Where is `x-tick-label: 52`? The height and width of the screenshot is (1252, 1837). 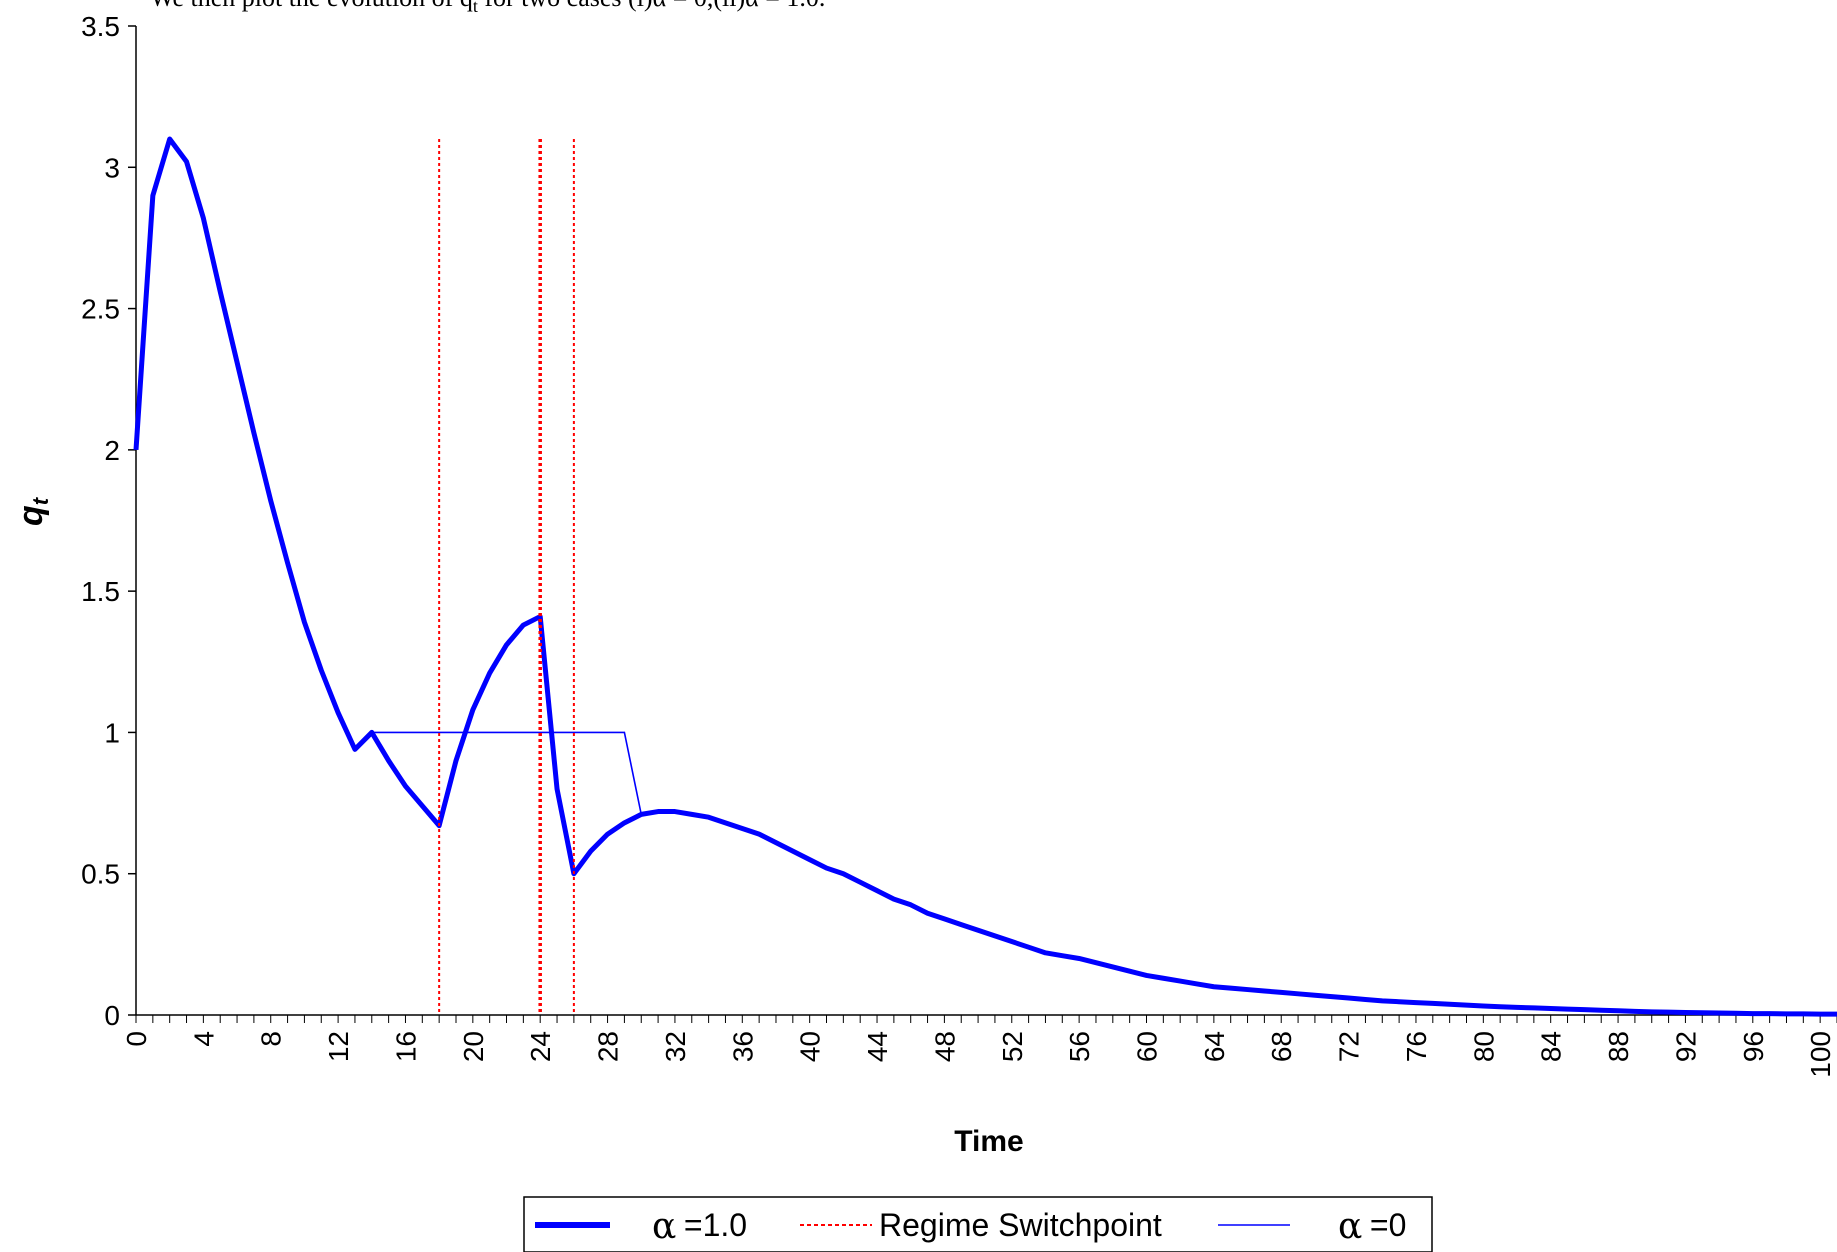 x-tick-label: 52 is located at coordinates (1012, 1046).